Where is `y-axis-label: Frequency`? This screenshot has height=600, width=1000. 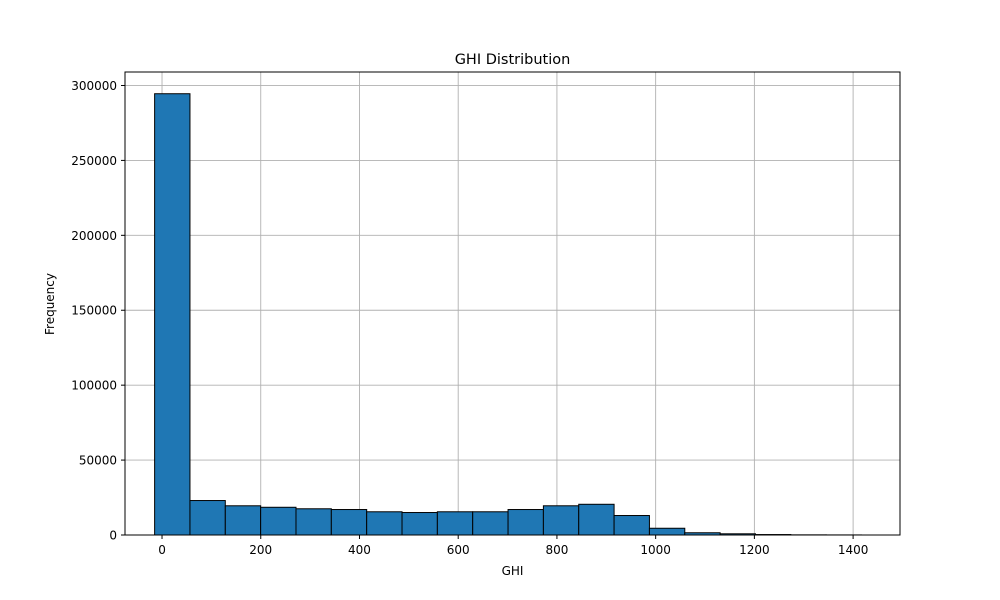
y-axis-label: Frequency is located at coordinates (50, 304).